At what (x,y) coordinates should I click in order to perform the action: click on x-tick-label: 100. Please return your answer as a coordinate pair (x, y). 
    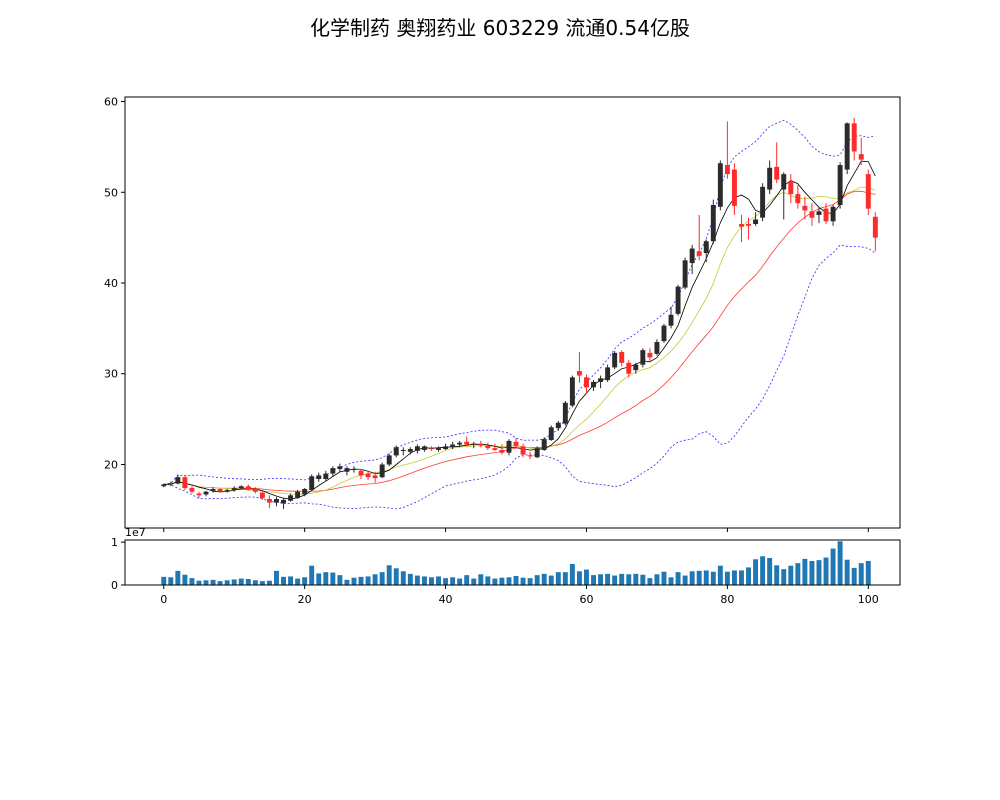
    Looking at the image, I should click on (868, 599).